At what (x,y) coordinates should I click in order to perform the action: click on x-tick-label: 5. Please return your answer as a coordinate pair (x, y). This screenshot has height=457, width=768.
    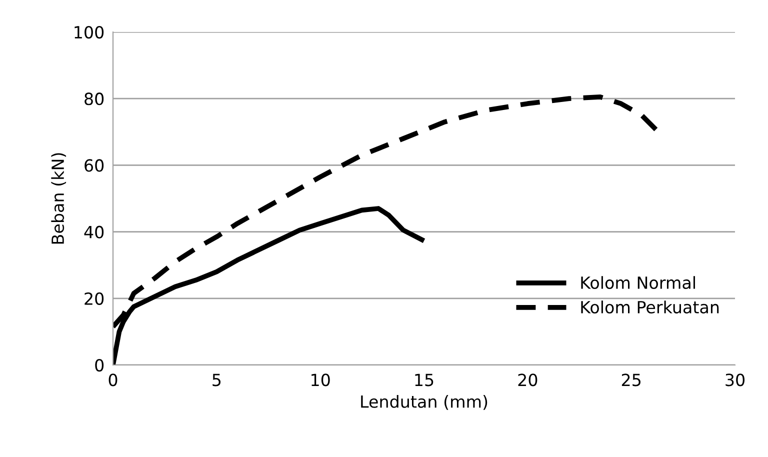
    Looking at the image, I should click on (216, 380).